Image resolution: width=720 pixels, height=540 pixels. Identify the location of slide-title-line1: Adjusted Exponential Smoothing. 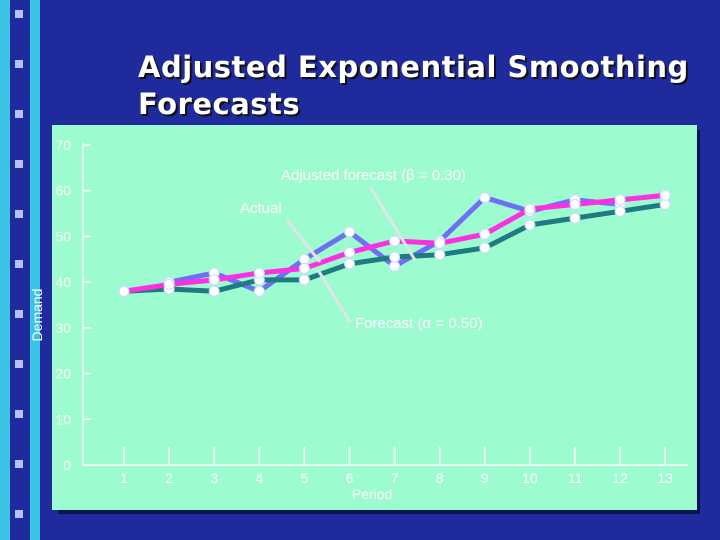
(413, 67).